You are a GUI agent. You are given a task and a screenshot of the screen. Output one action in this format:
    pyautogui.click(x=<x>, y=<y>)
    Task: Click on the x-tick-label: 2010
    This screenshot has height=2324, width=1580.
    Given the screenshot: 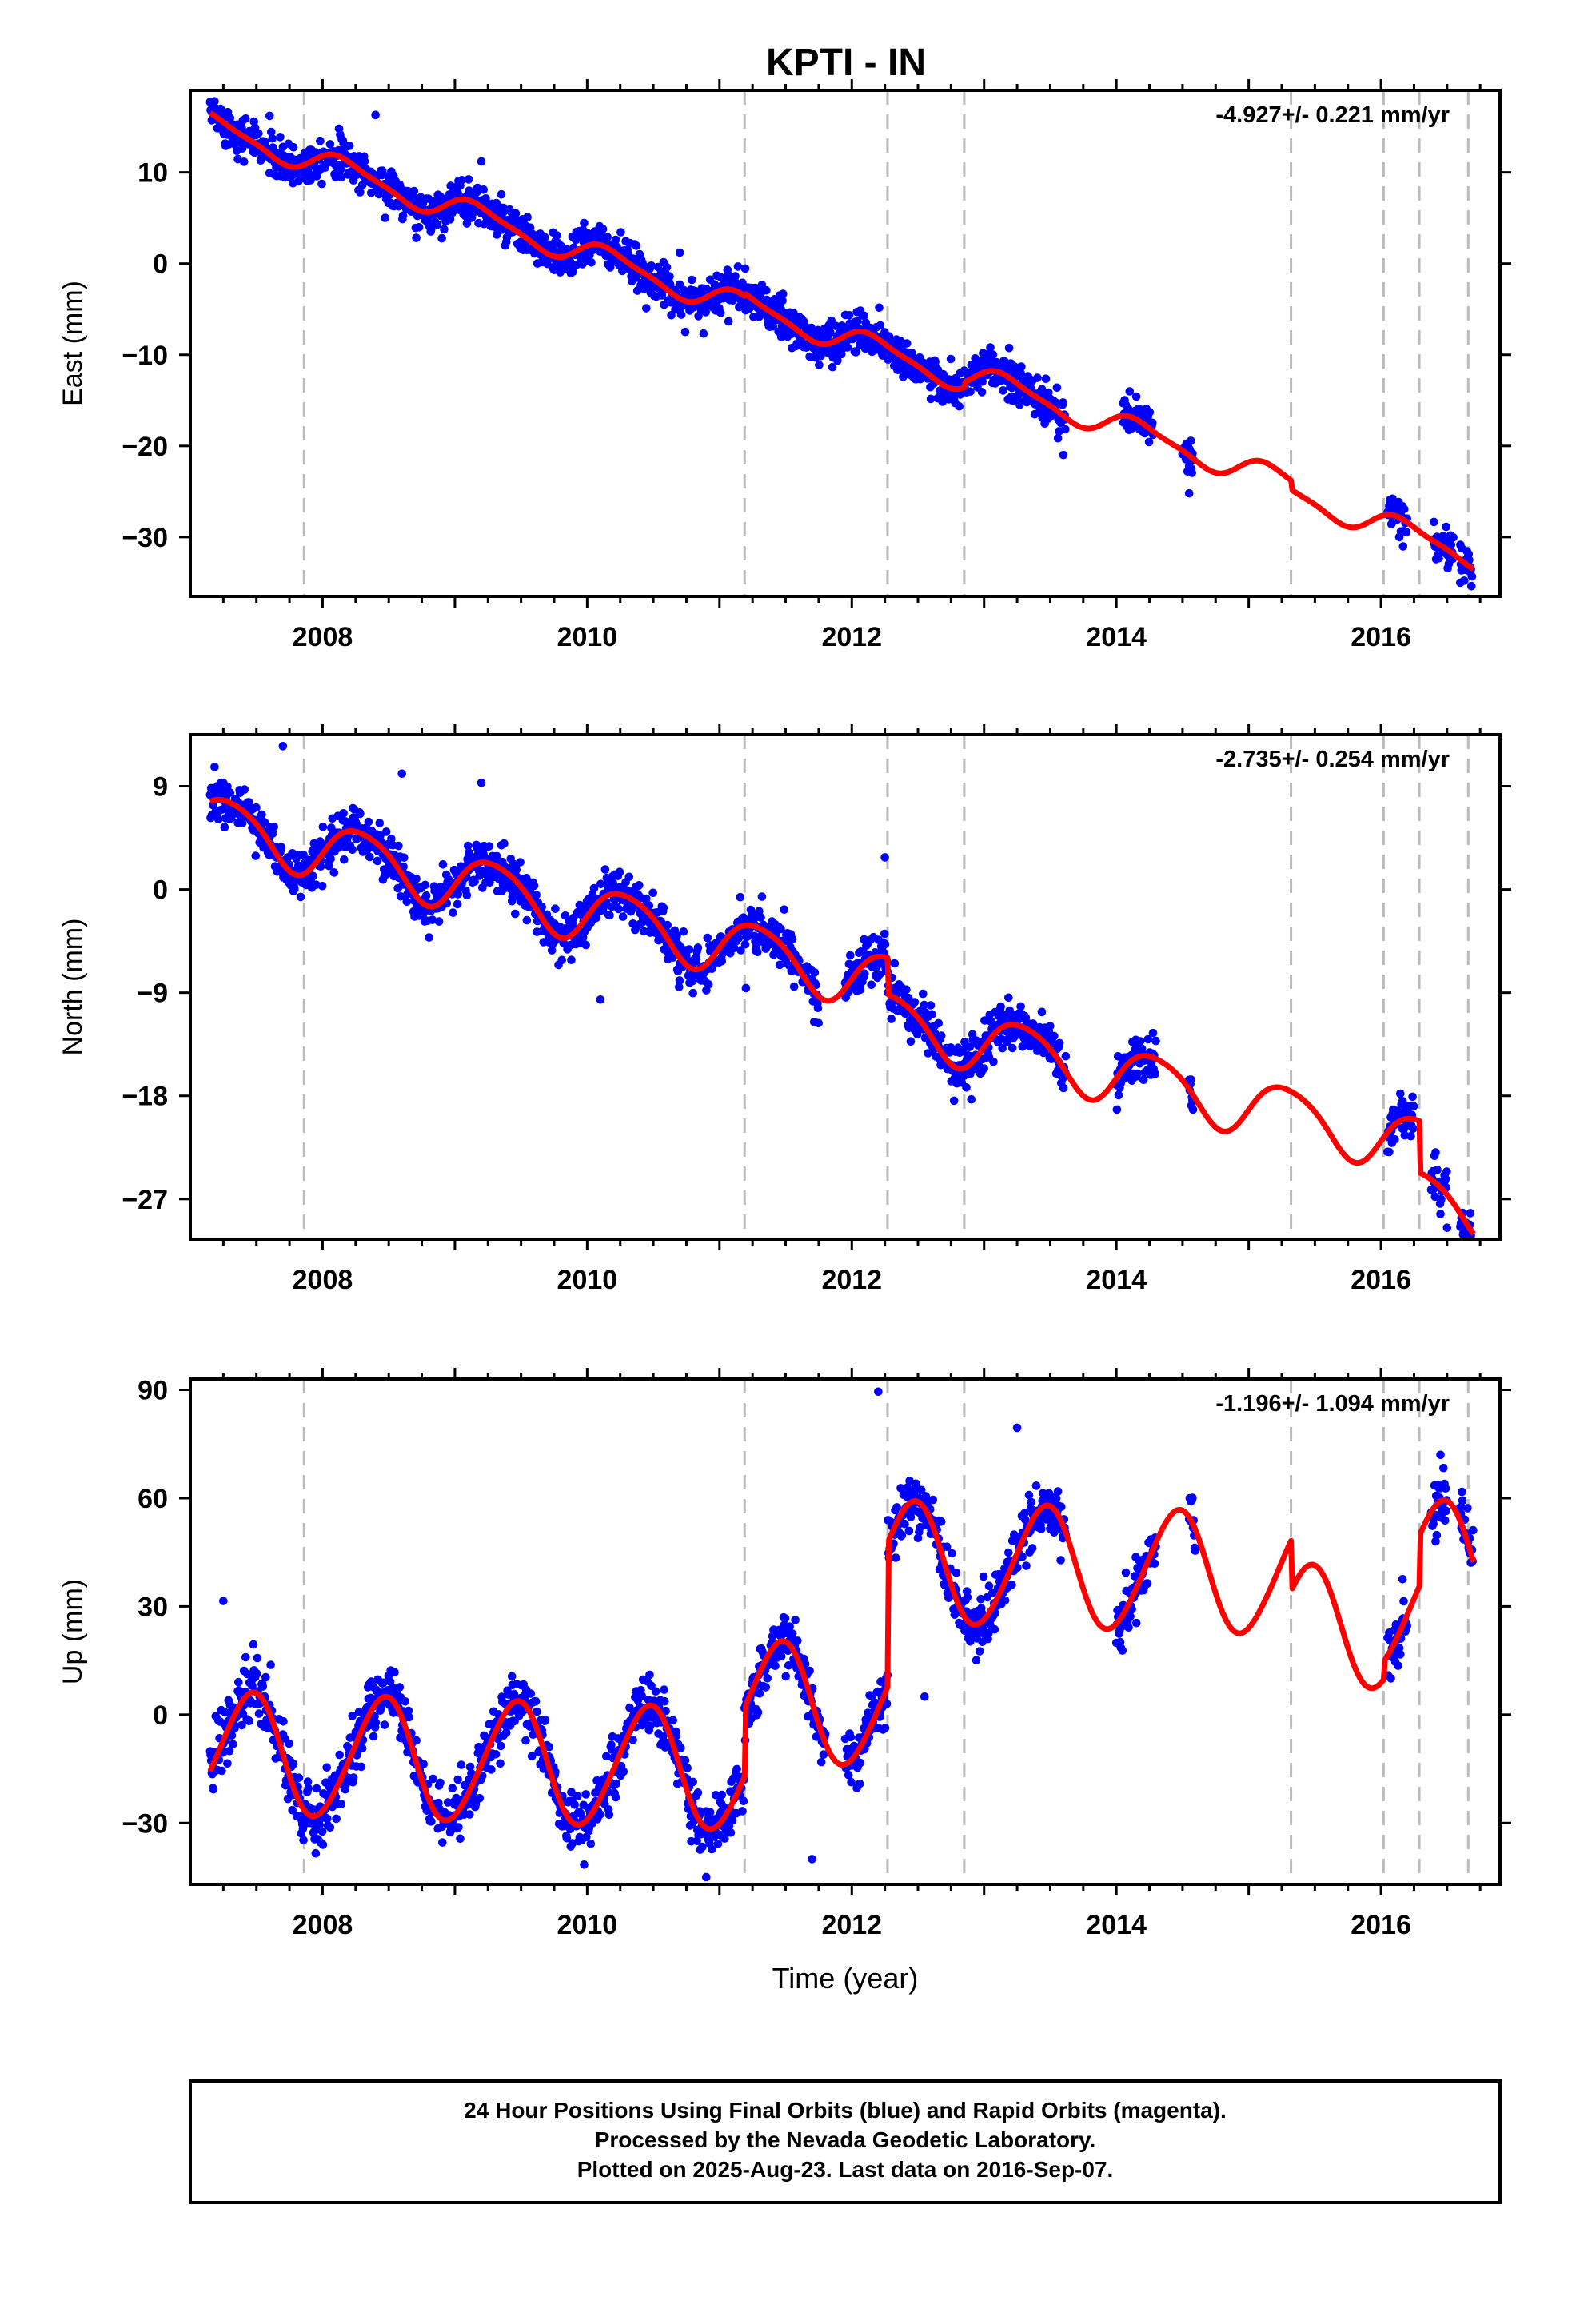 What is the action you would take?
    pyautogui.click(x=587, y=1280)
    